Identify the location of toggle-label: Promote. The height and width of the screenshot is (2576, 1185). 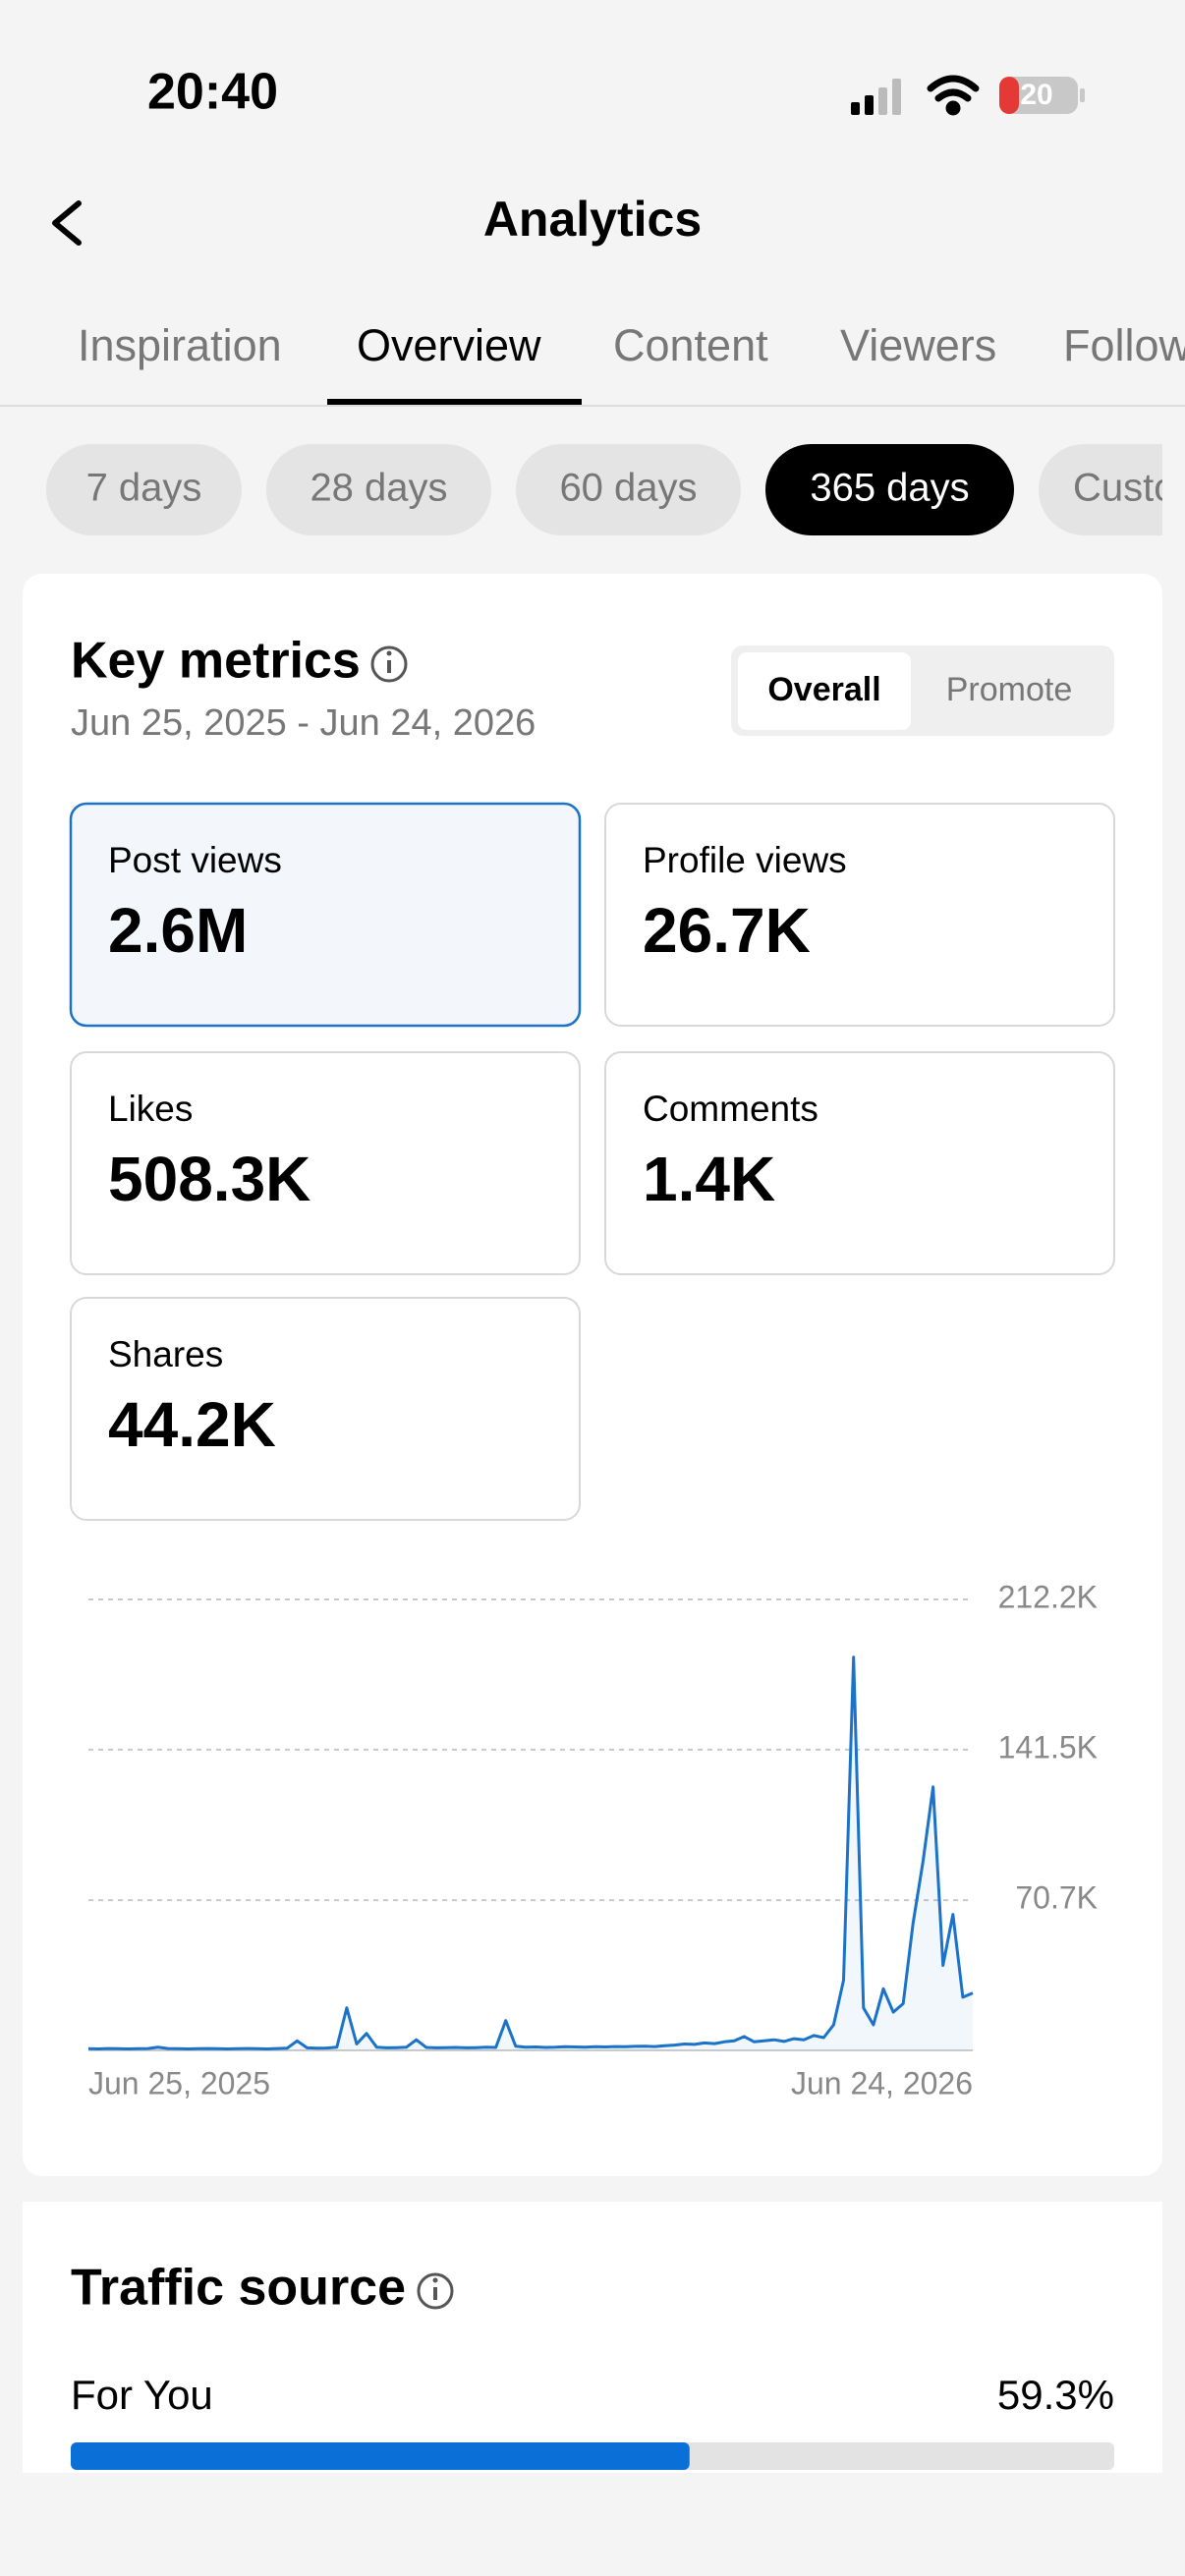
(1010, 689).